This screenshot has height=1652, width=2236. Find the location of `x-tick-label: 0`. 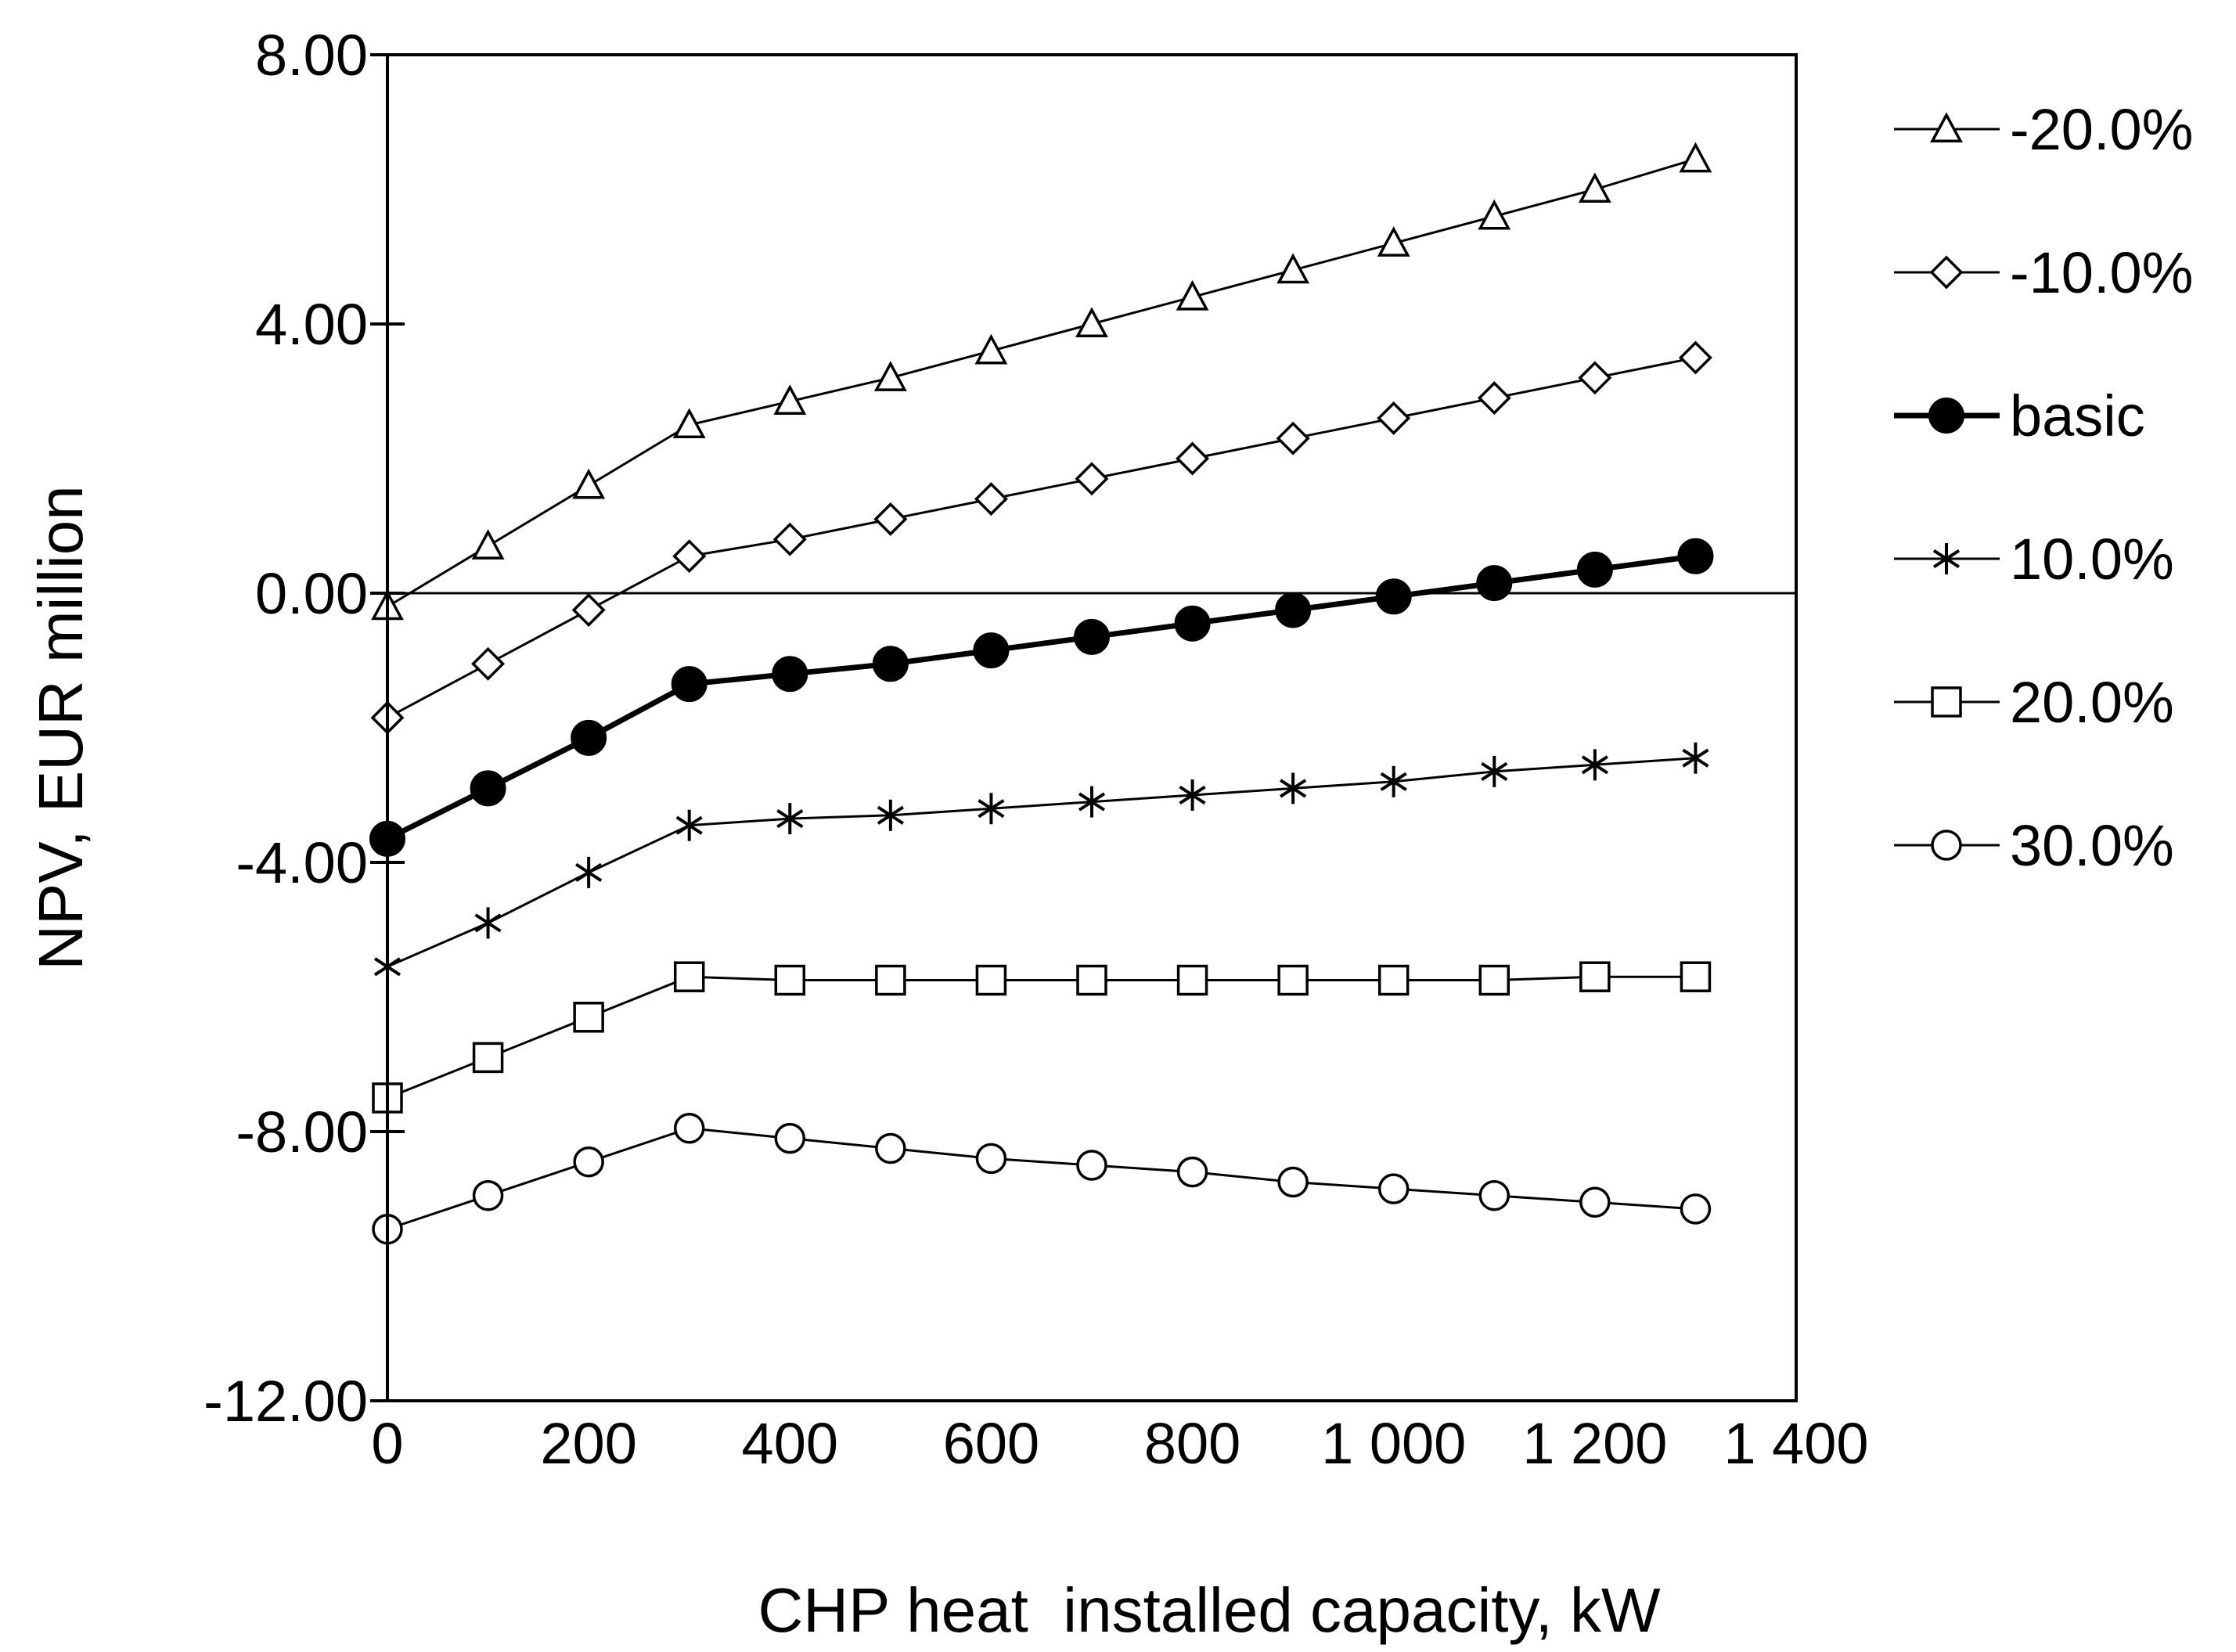

x-tick-label: 0 is located at coordinates (387, 1443).